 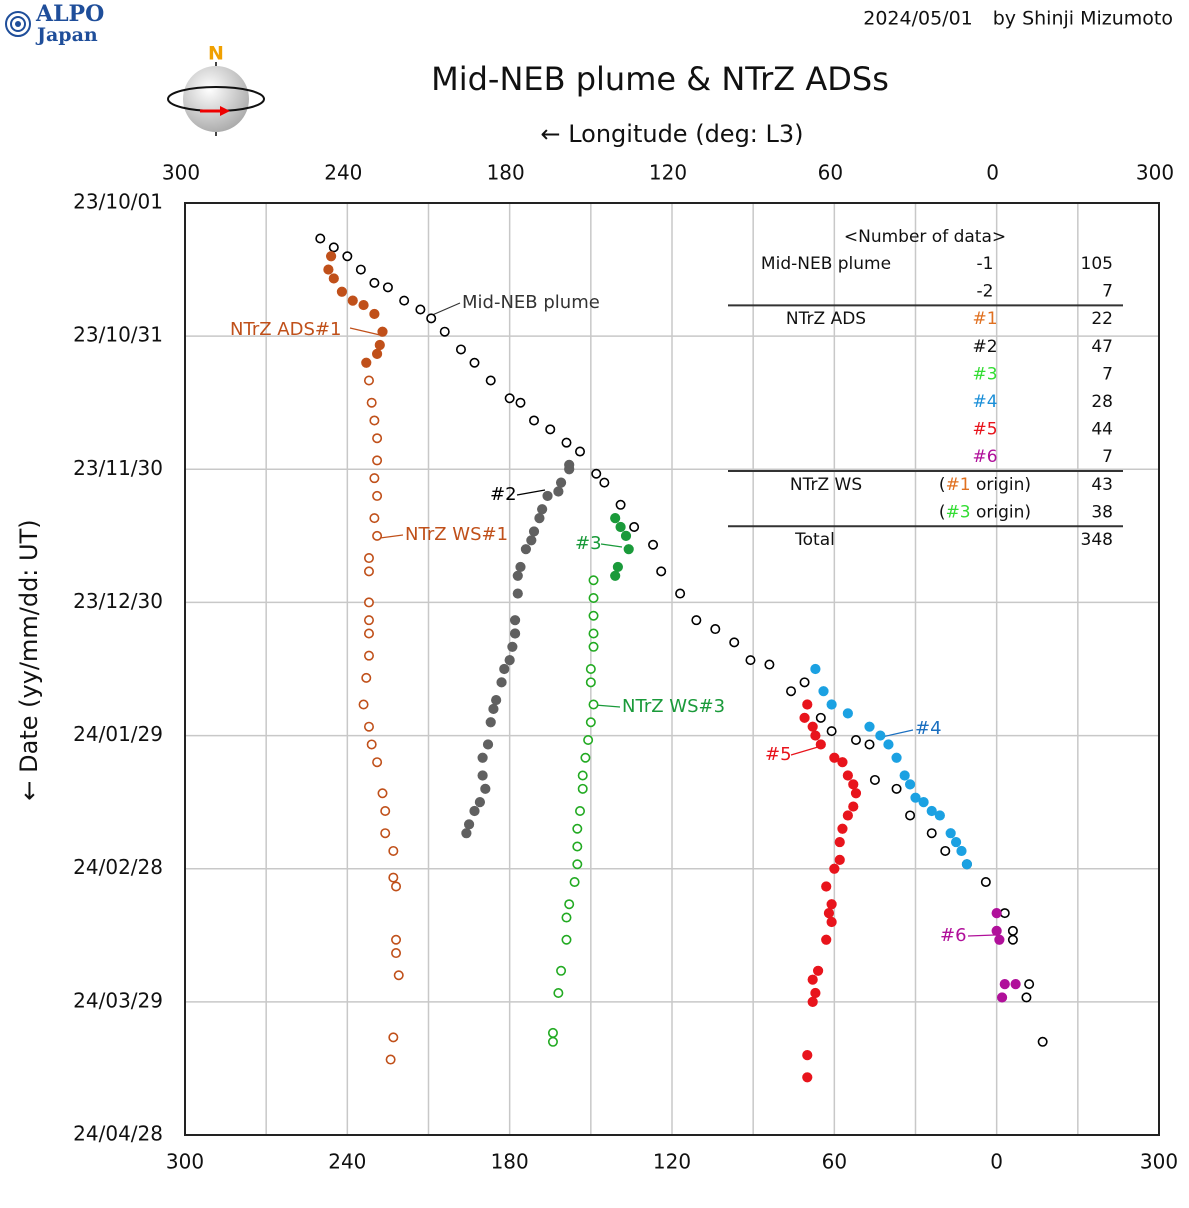 I want to click on y-tick-label: 24/04/28, so click(x=118, y=1134).